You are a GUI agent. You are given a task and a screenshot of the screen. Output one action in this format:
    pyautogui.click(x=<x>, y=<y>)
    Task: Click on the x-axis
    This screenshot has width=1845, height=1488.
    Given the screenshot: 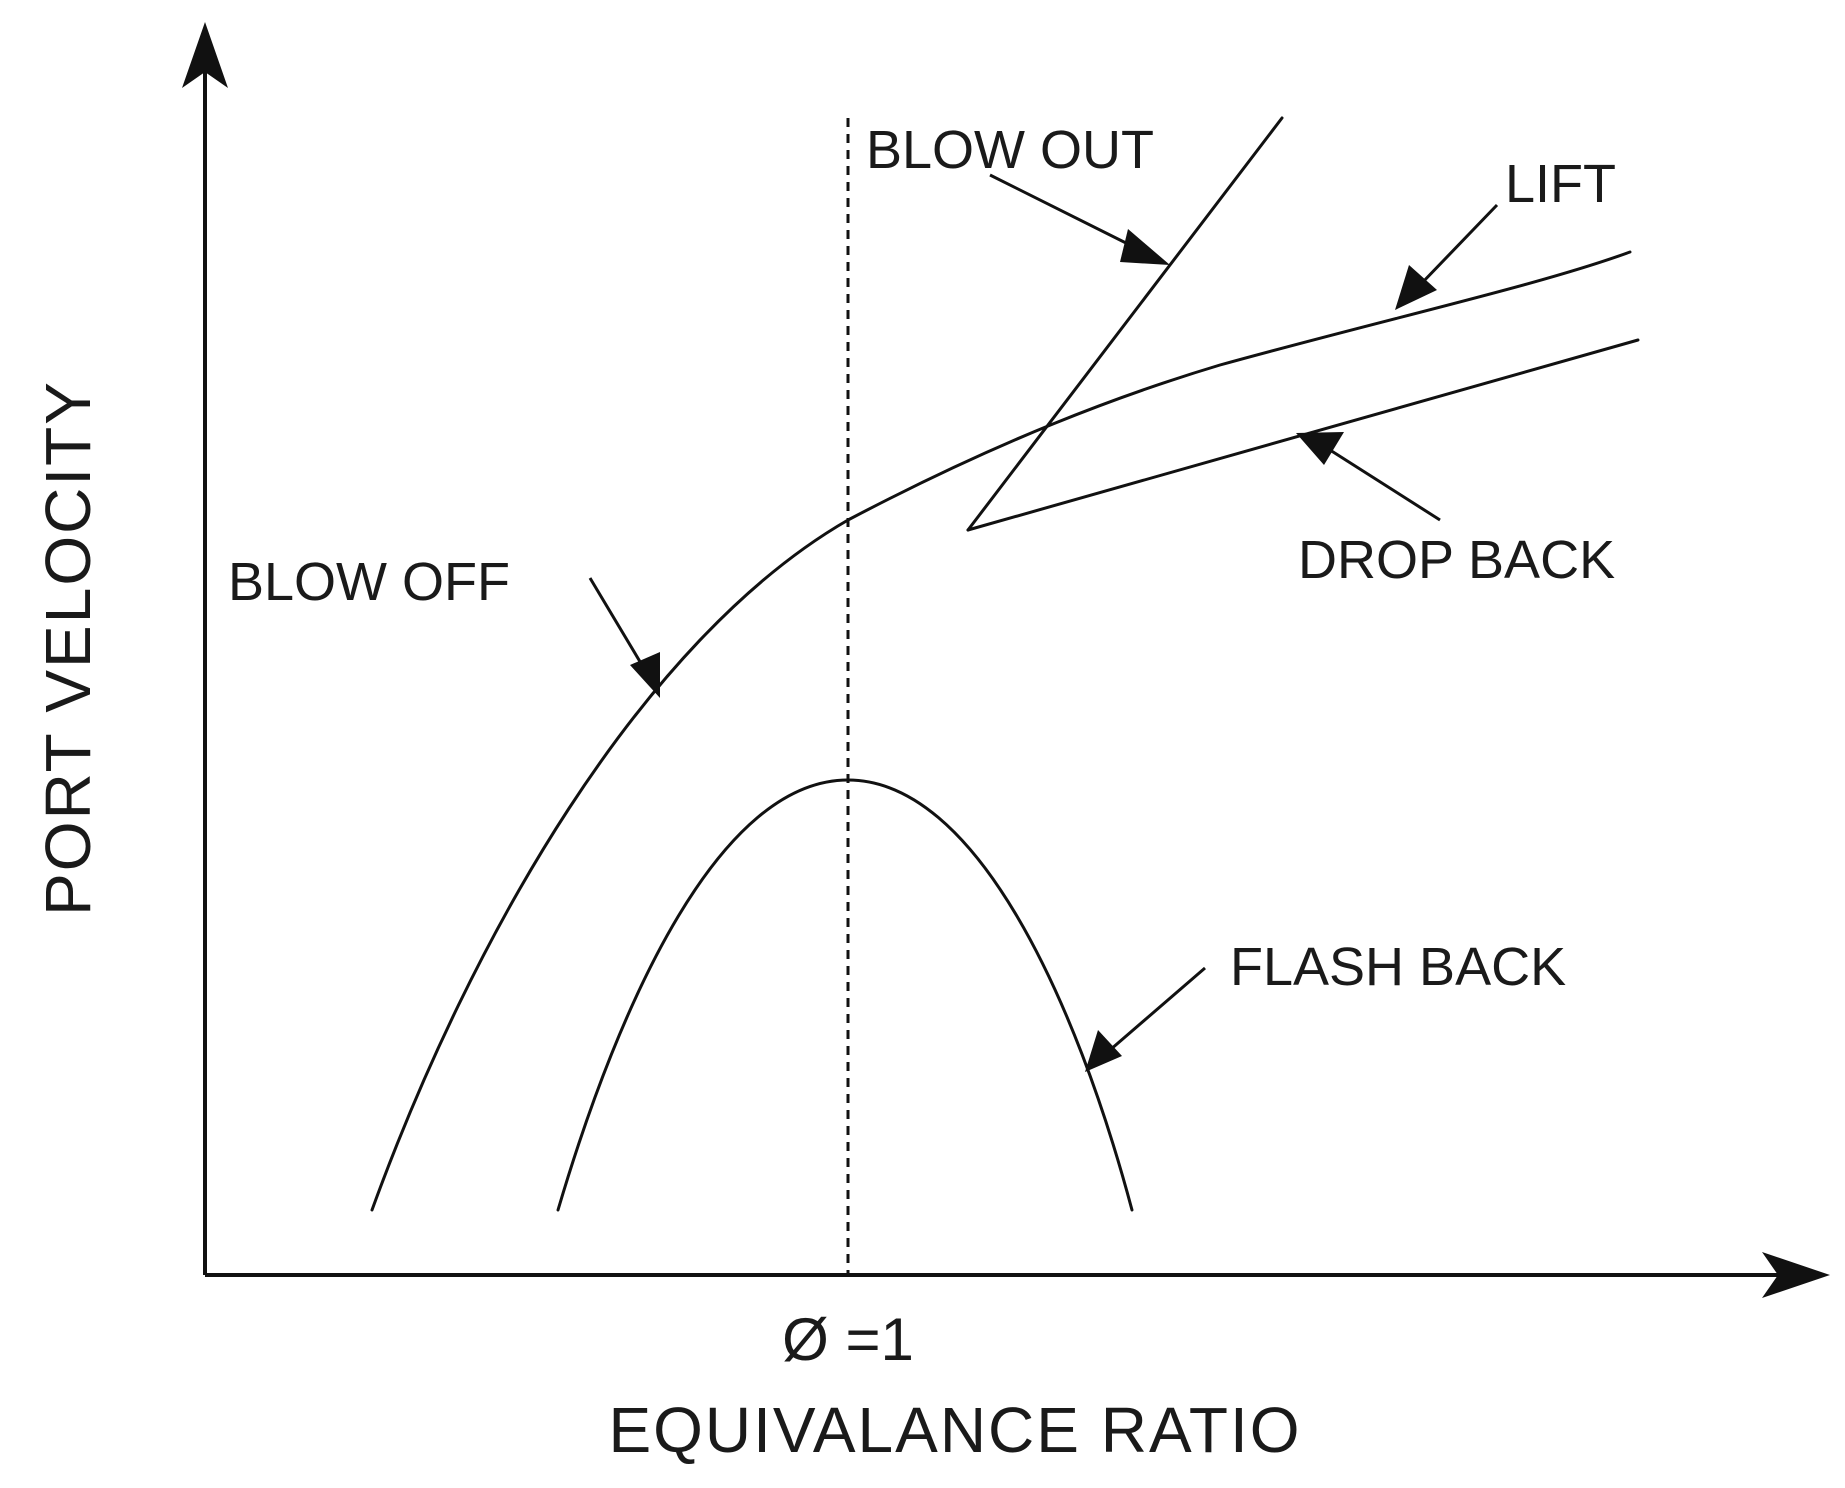 What is the action you would take?
    pyautogui.click(x=1017, y=1275)
    